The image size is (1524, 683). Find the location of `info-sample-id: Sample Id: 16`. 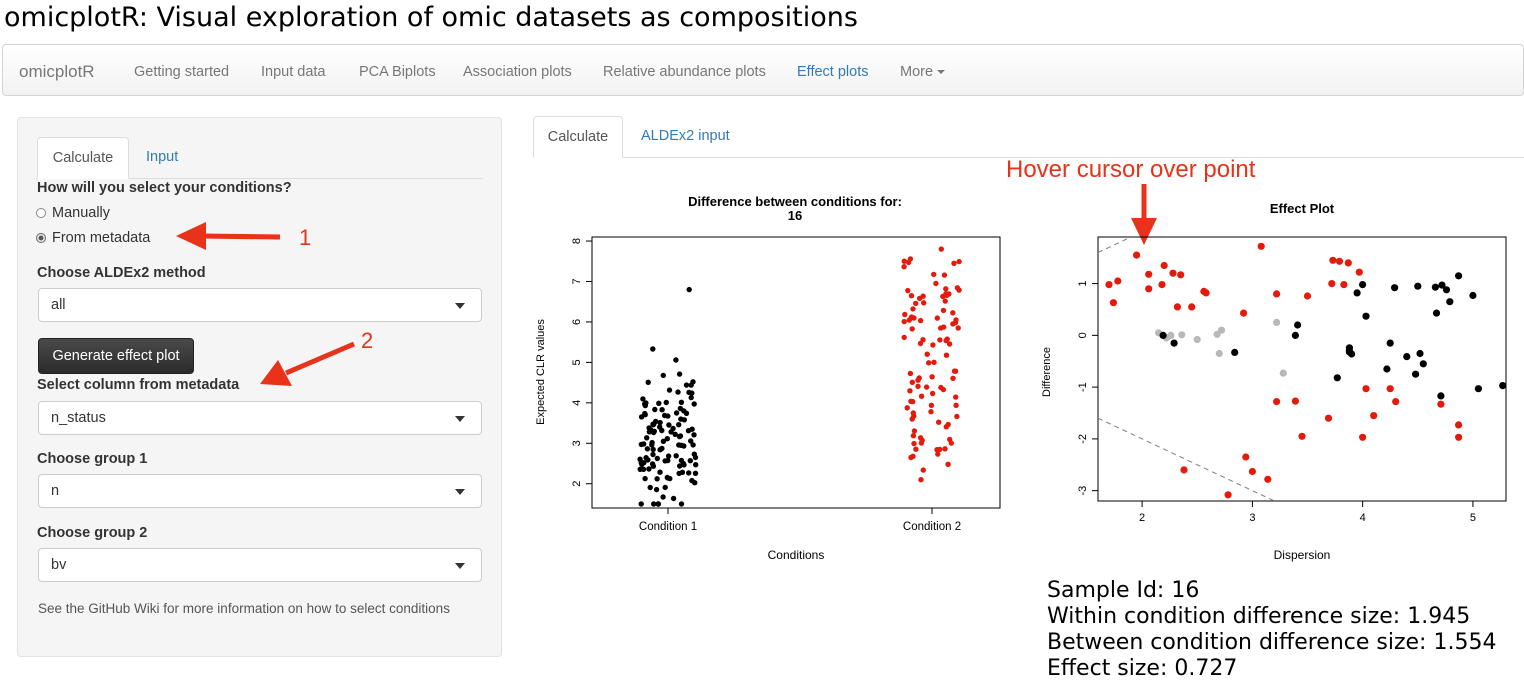

info-sample-id: Sample Id: 16 is located at coordinates (1123, 590).